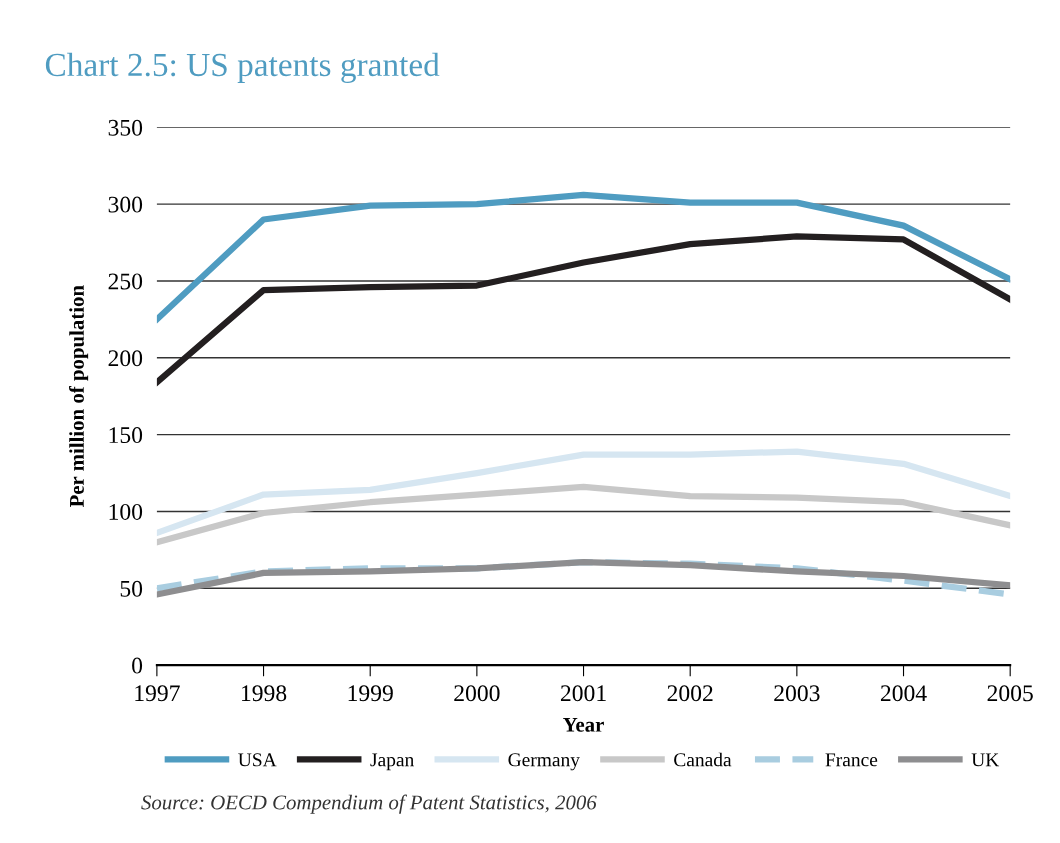 This screenshot has width=1060, height=843. What do you see at coordinates (583, 693) in the screenshot?
I see `x-tick-label: 2001` at bounding box center [583, 693].